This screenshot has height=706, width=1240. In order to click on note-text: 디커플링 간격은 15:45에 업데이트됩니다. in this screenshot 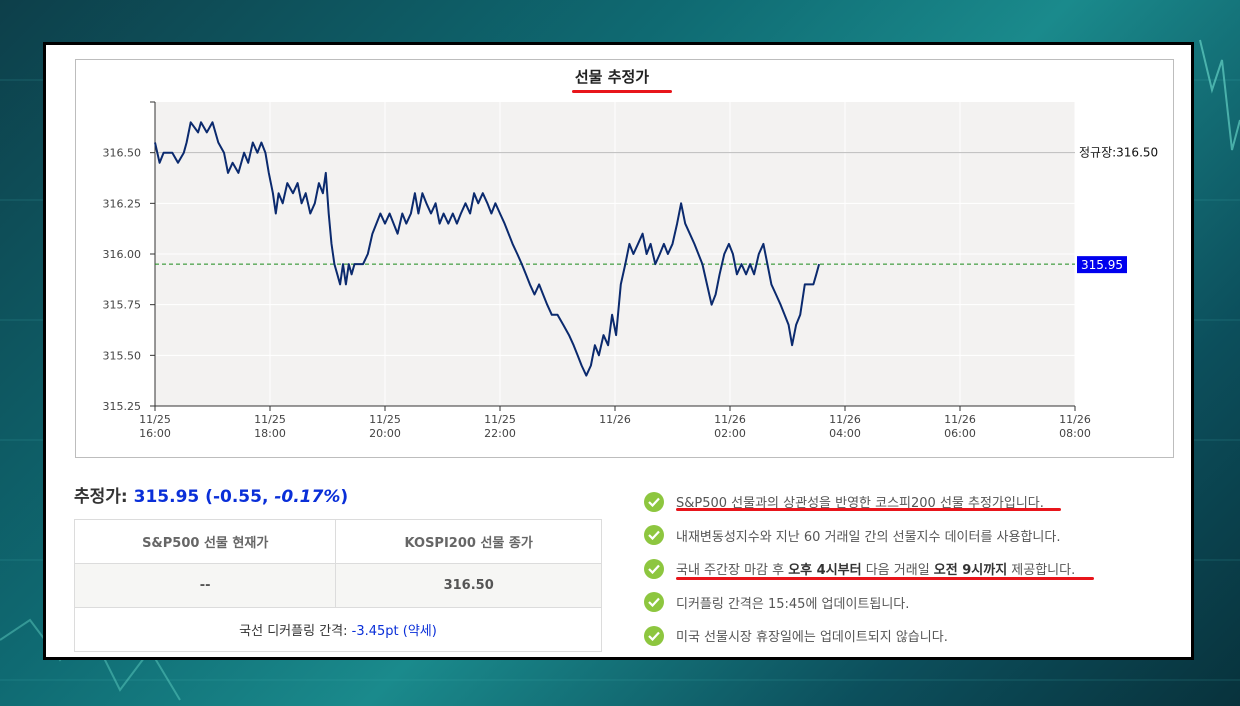, I will do `click(793, 604)`.